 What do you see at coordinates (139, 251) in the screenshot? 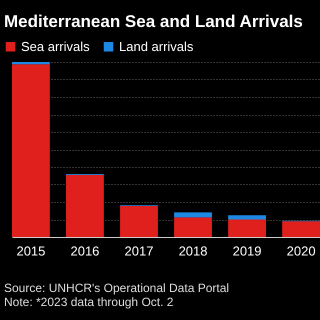
I see `x-tick-label: 2017` at bounding box center [139, 251].